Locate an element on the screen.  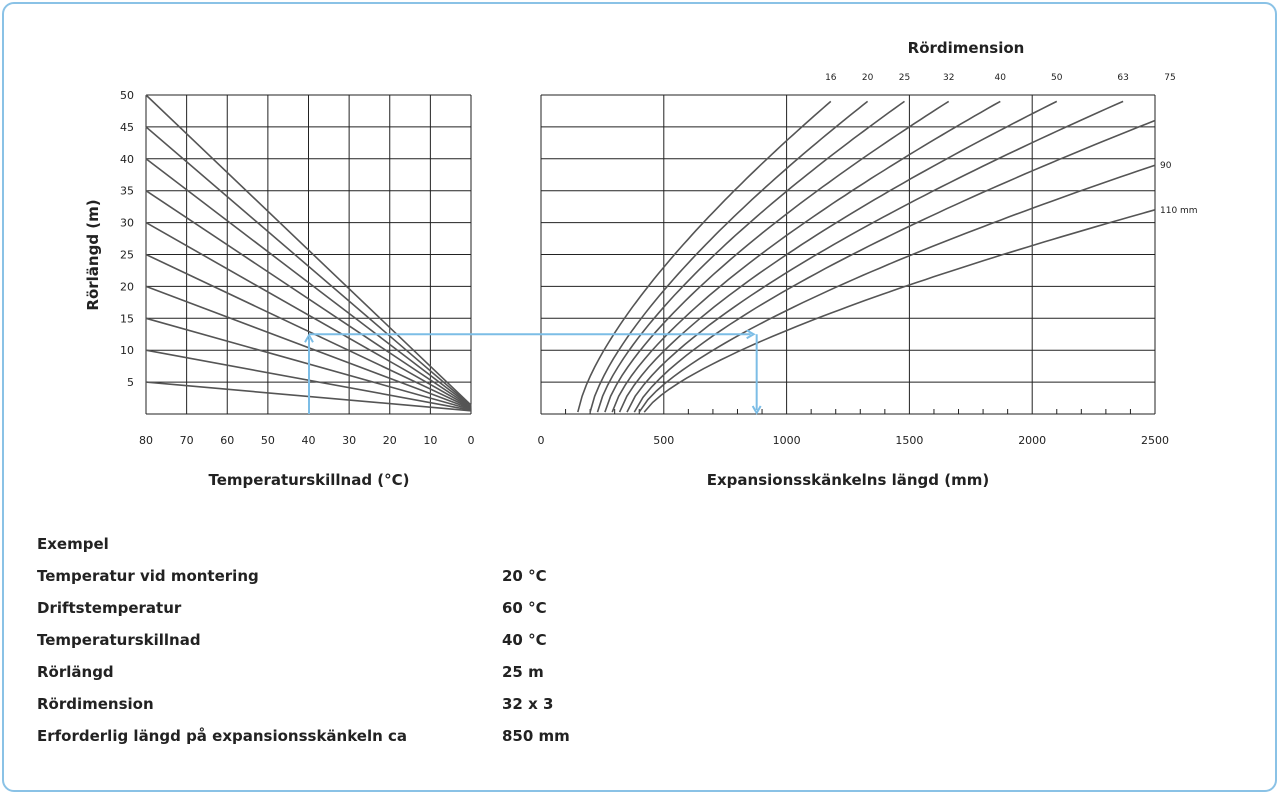
example-label: Rörlängd is located at coordinates (75, 672).